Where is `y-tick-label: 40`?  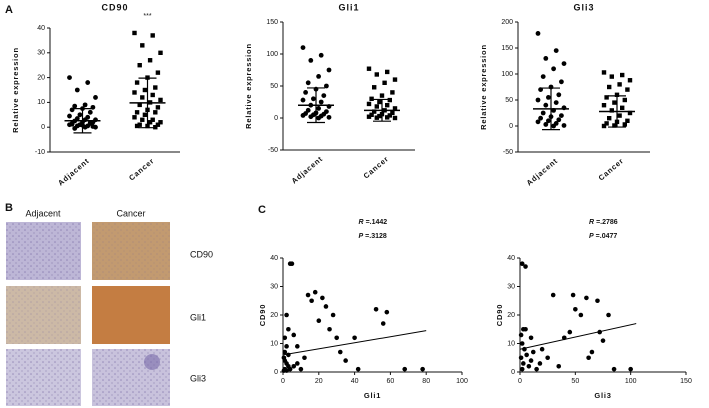
y-tick-label: 40 is located at coordinates (511, 258).